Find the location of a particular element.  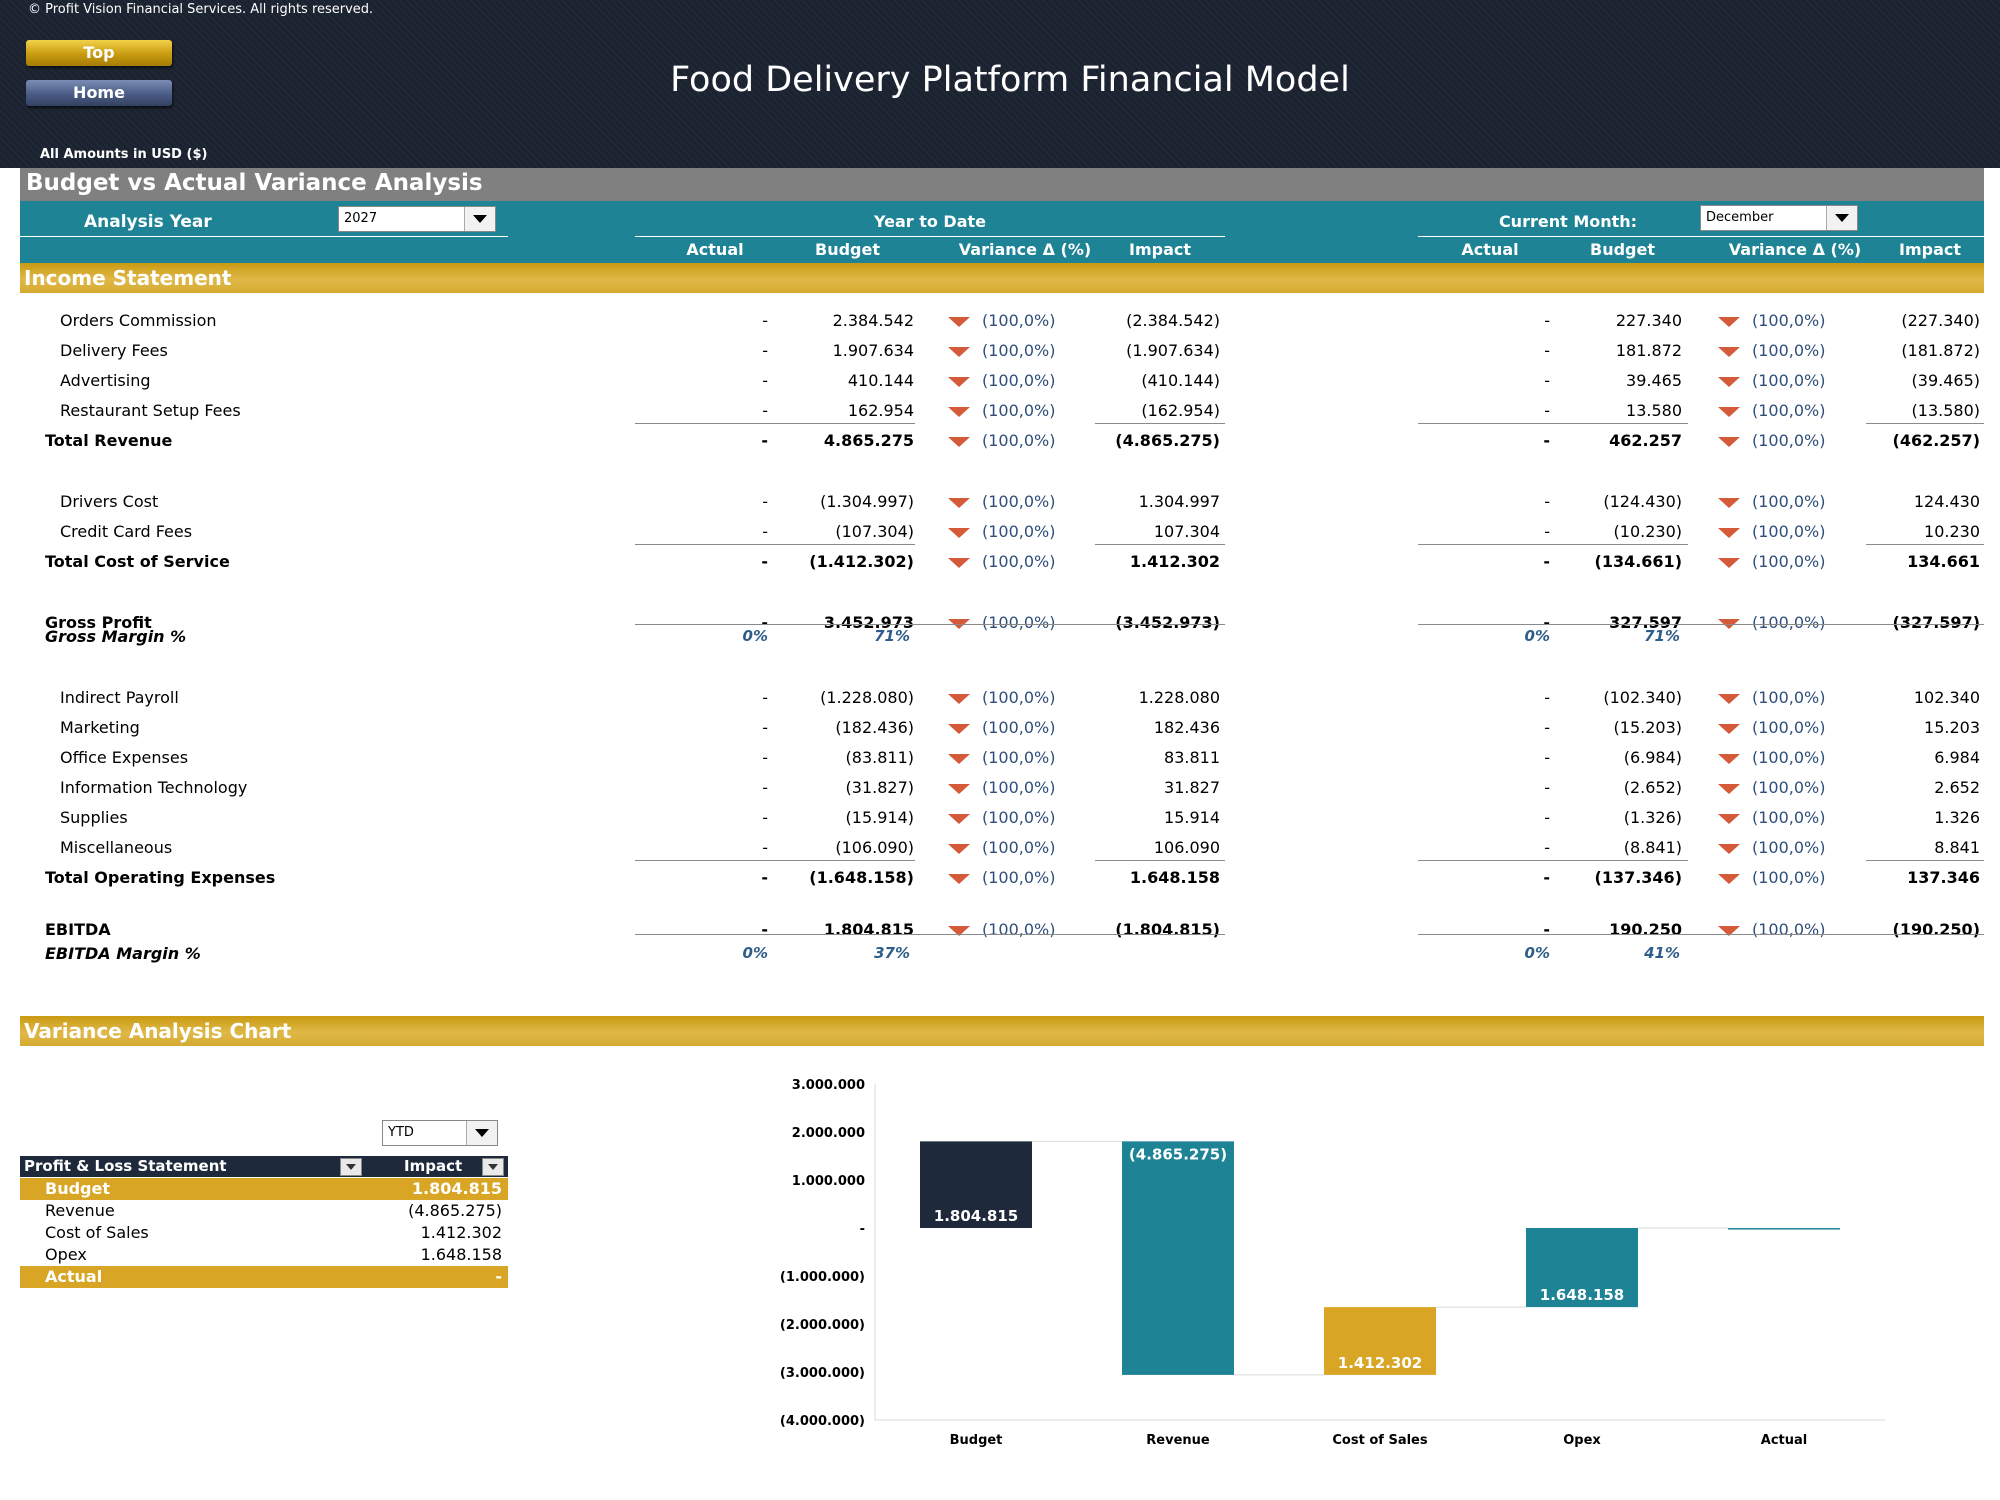

y-tick-label: (3.000.000) is located at coordinates (822, 1373).